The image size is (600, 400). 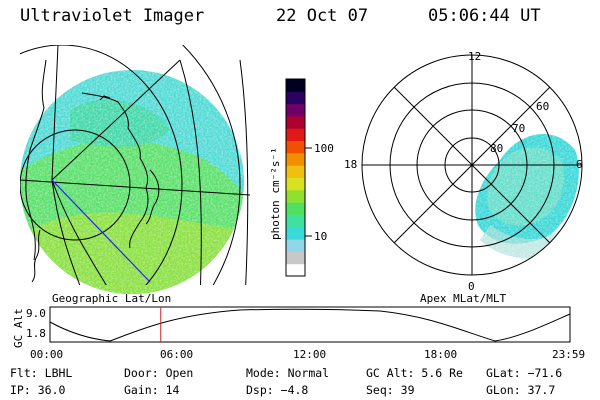 What do you see at coordinates (159, 373) in the screenshot?
I see `door-info: Door: Open` at bounding box center [159, 373].